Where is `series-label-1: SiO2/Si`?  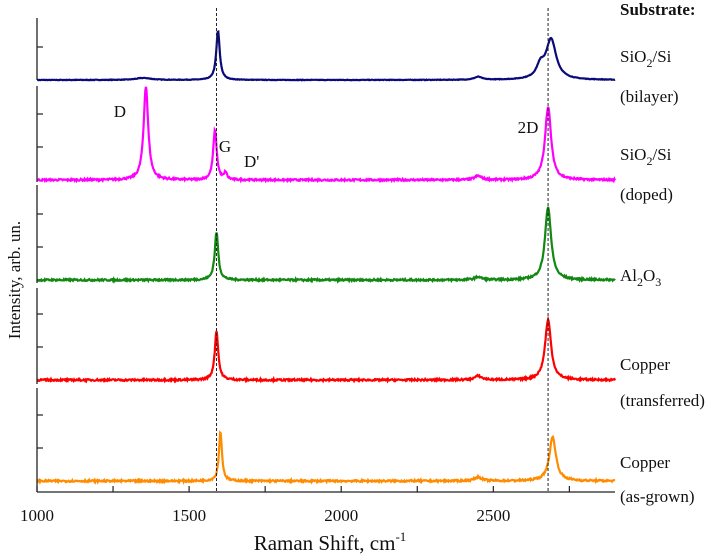
series-label-1: SiO2/Si is located at coordinates (646, 156).